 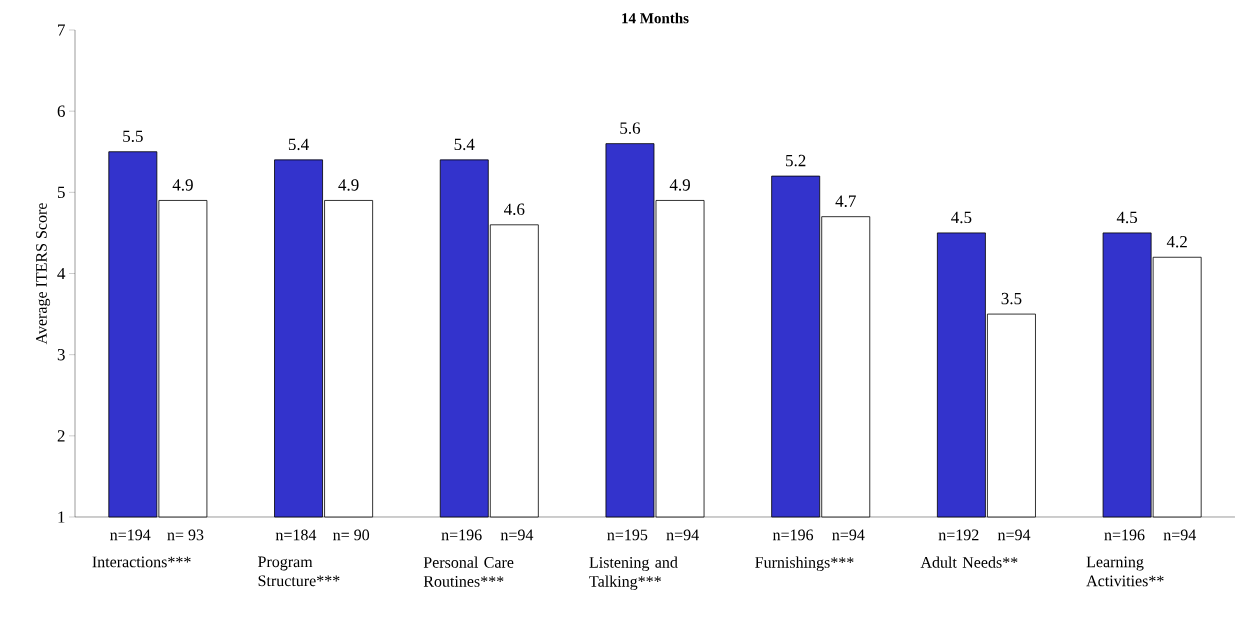 I want to click on data-label: 5.5, so click(x=133, y=136).